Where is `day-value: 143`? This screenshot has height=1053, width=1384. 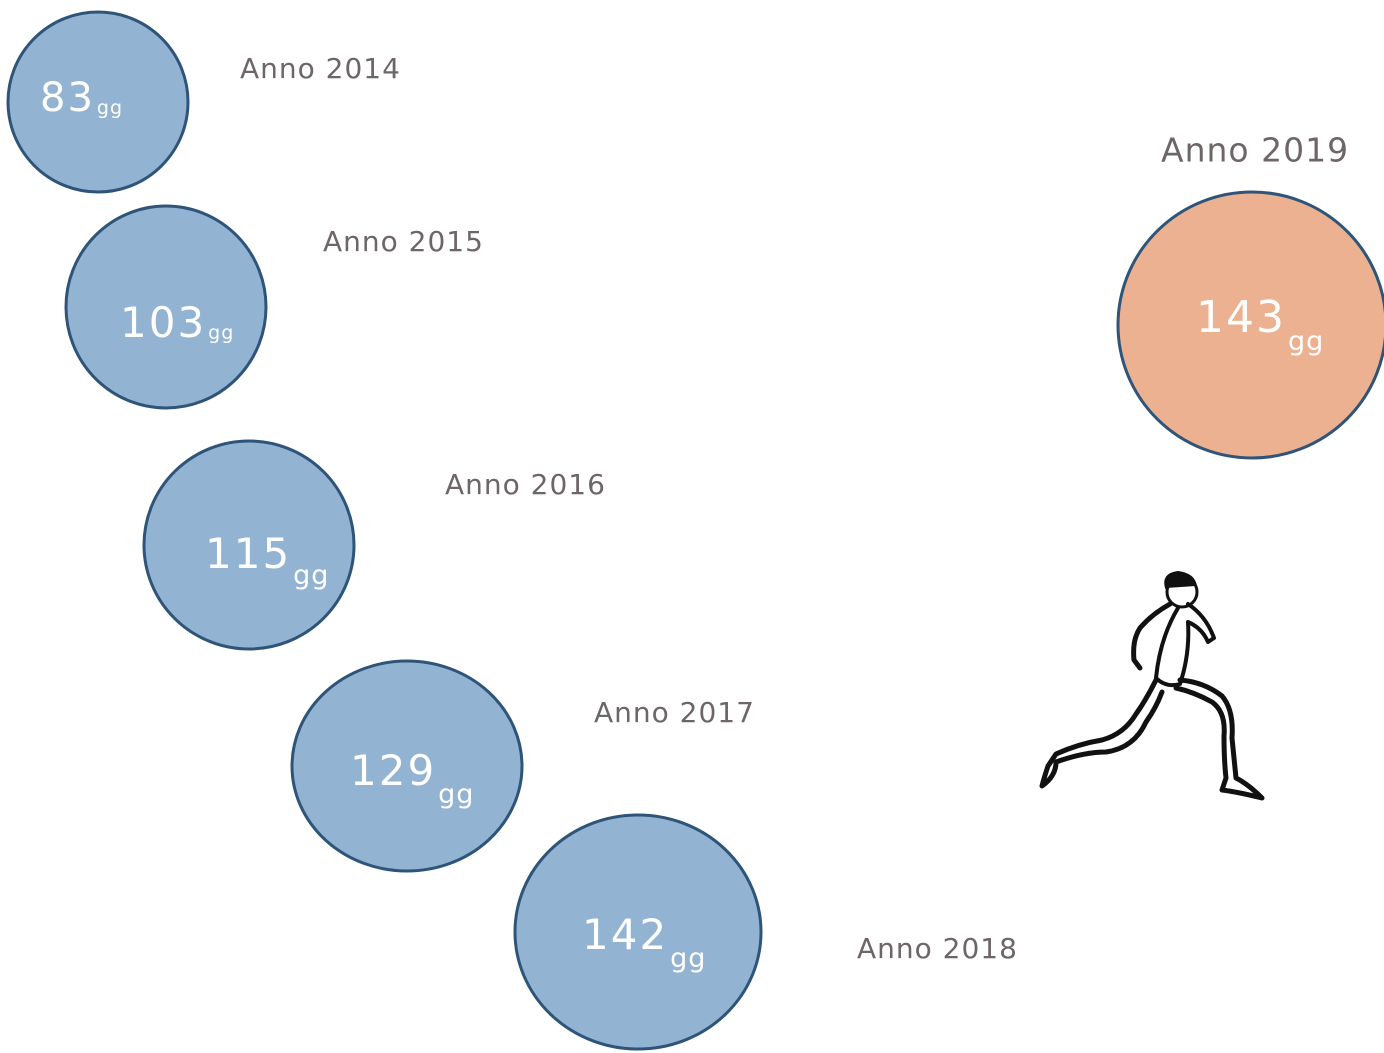 day-value: 143 is located at coordinates (1241, 317).